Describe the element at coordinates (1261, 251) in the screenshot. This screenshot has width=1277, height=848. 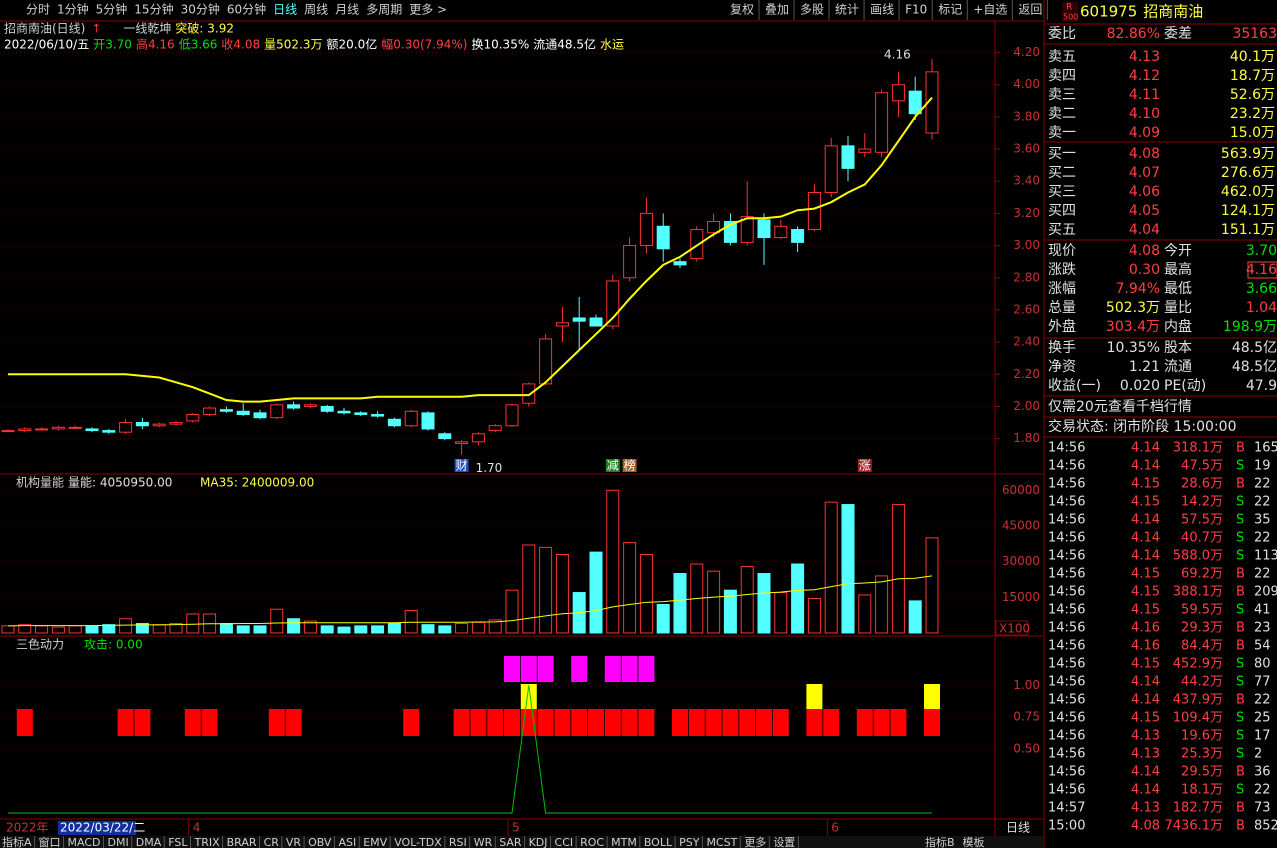
I see `stat: 3.70` at that location.